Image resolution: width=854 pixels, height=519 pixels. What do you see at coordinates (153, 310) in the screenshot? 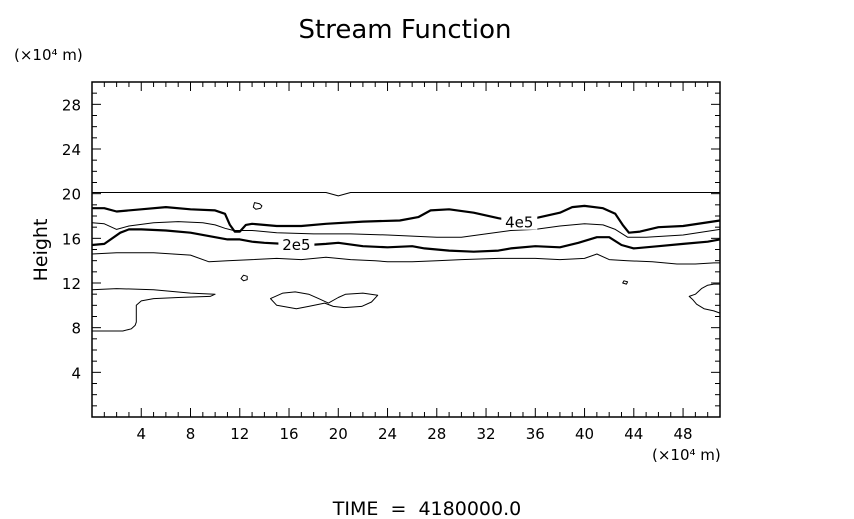
I see `contour-line-c6` at bounding box center [153, 310].